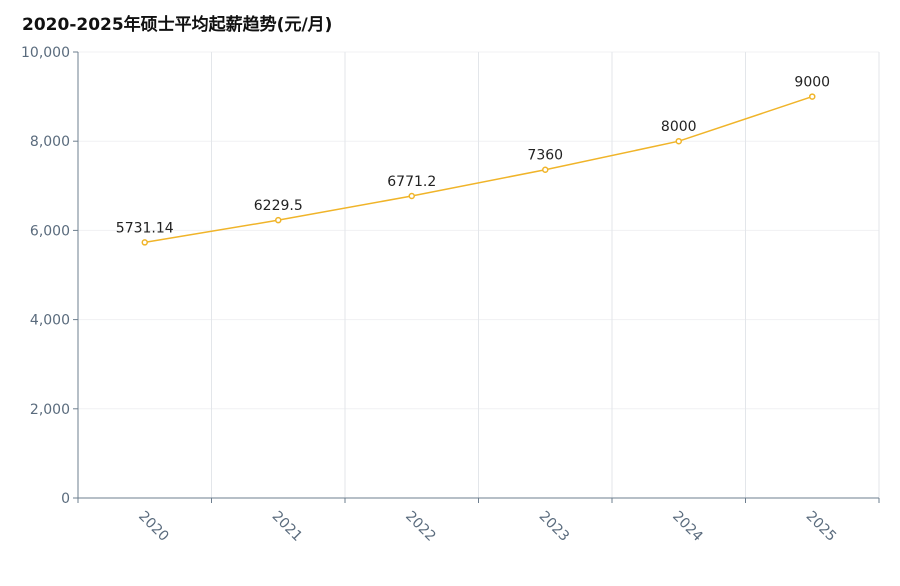 This screenshot has width=900, height=586. What do you see at coordinates (821, 526) in the screenshot?
I see `x-tick-label: 2025` at bounding box center [821, 526].